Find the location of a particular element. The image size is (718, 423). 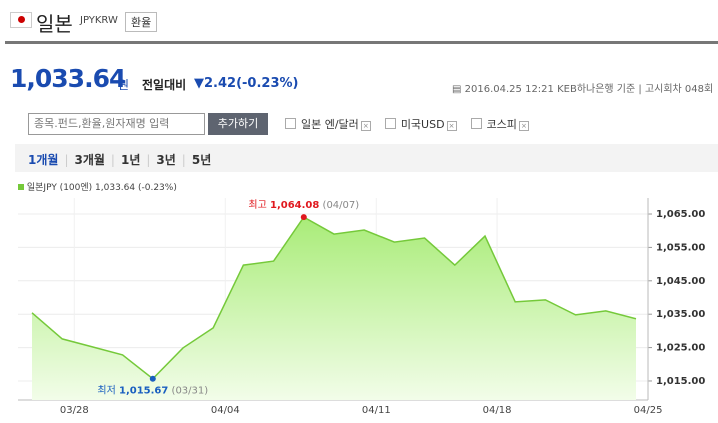

y-tick-label: 1,055.00 is located at coordinates (680, 247).